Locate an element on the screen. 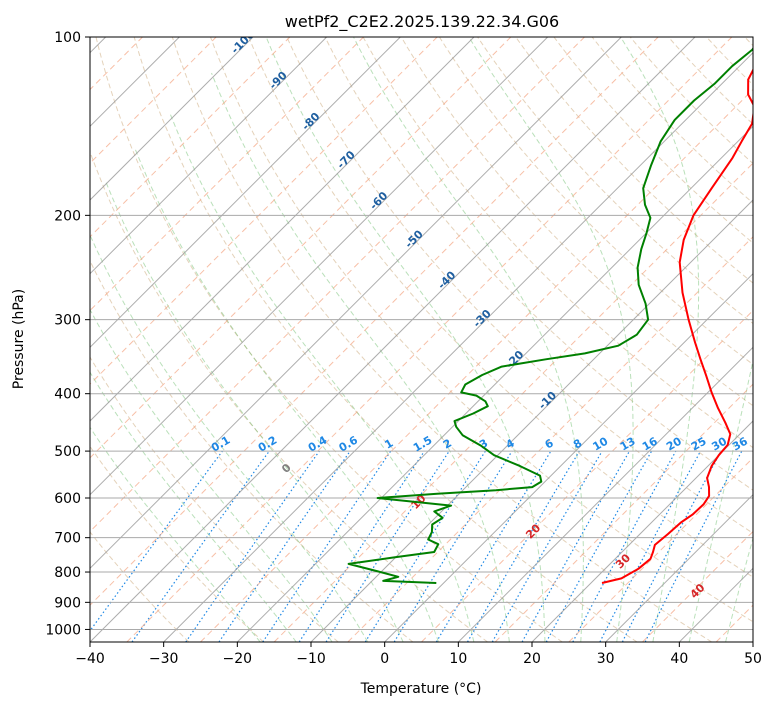 Image resolution: width=775 pixels, height=708 pixels. mixing-ratio-label: 4 is located at coordinates (510, 443).